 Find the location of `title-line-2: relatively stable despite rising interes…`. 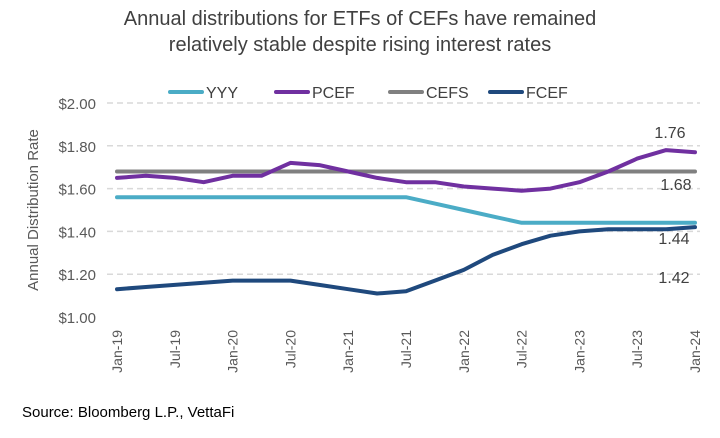

title-line-2: relatively stable despite rising interes… is located at coordinates (360, 45).